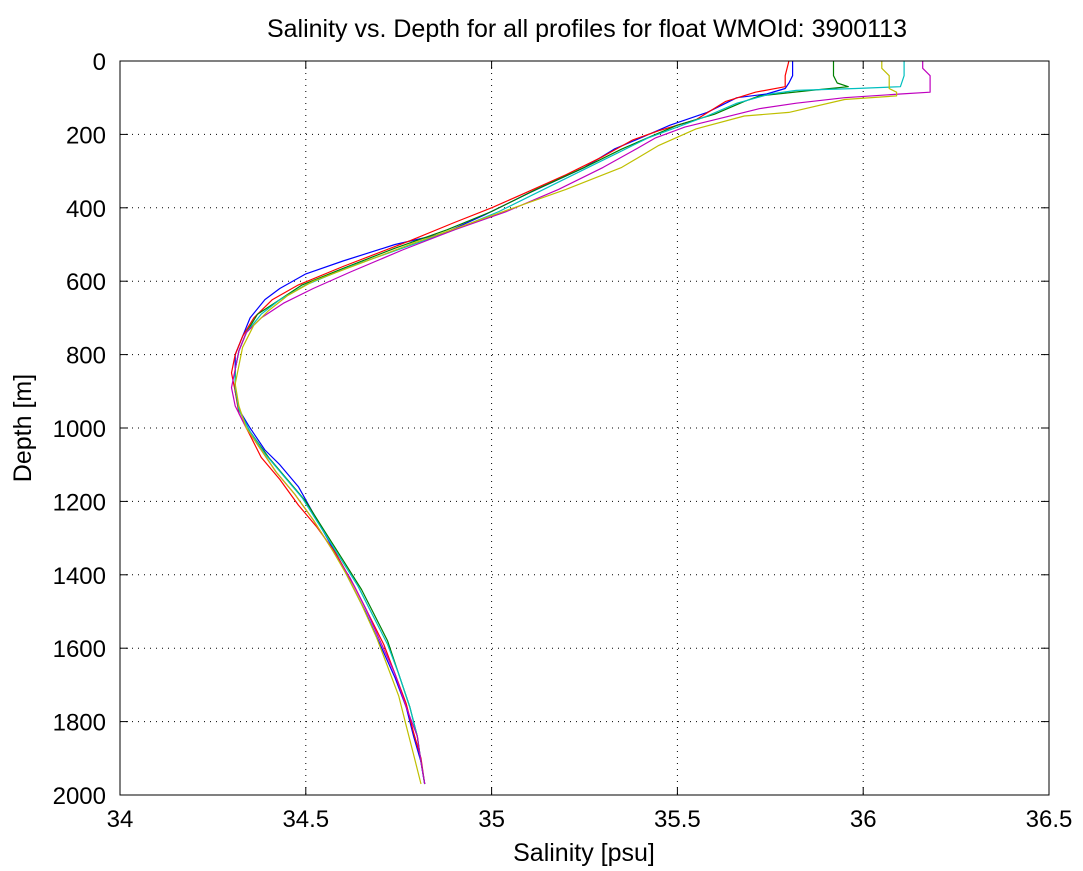 The width and height of the screenshot is (1083, 871). Describe the element at coordinates (79, 723) in the screenshot. I see `y-tick-label: 1800` at that location.